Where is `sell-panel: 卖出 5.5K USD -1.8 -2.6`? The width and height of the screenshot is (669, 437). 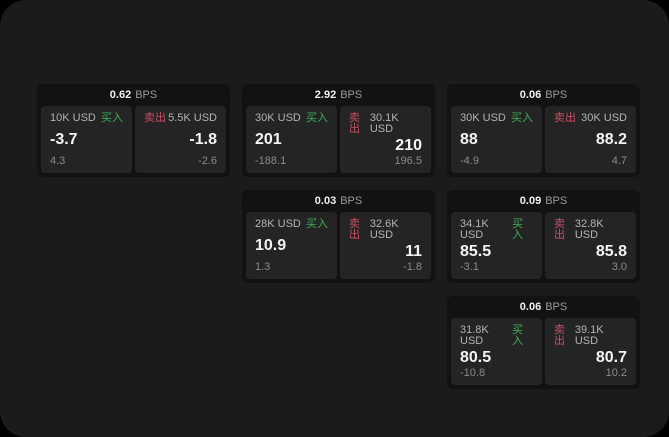 sell-panel: 卖出 5.5K USD -1.8 -2.6 is located at coordinates (180, 139).